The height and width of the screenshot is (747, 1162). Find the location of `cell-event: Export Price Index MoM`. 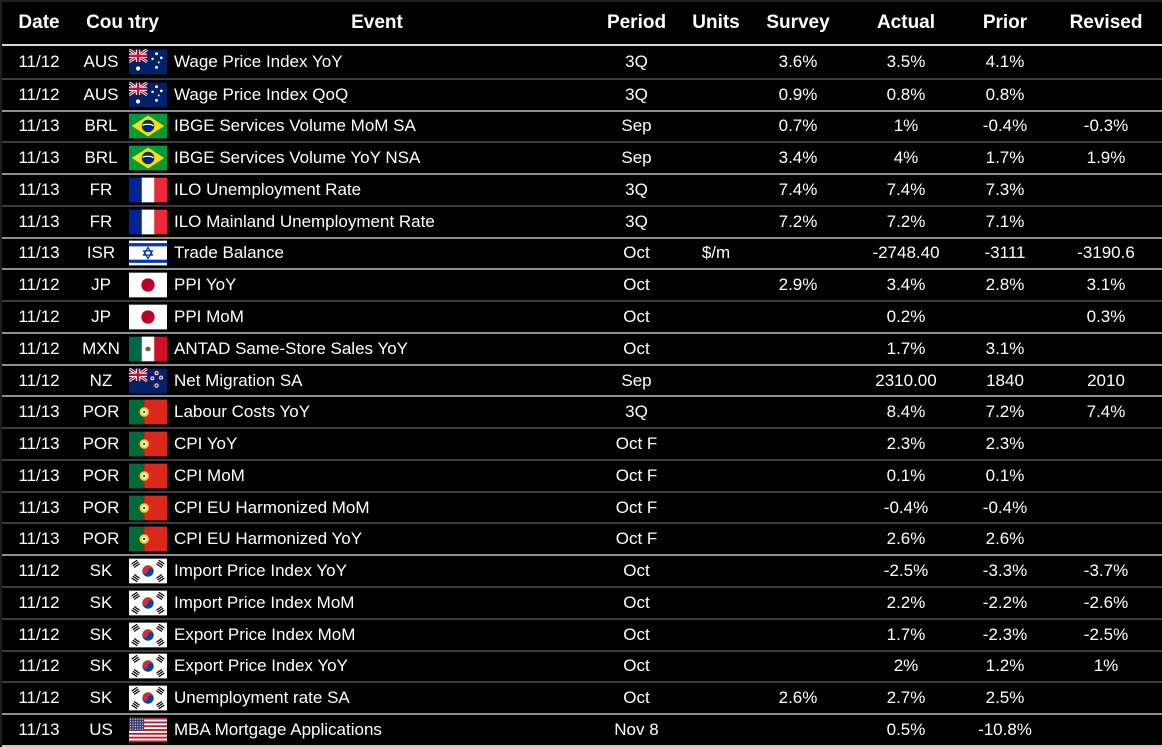

cell-event: Export Price Index MoM is located at coordinates (265, 634).